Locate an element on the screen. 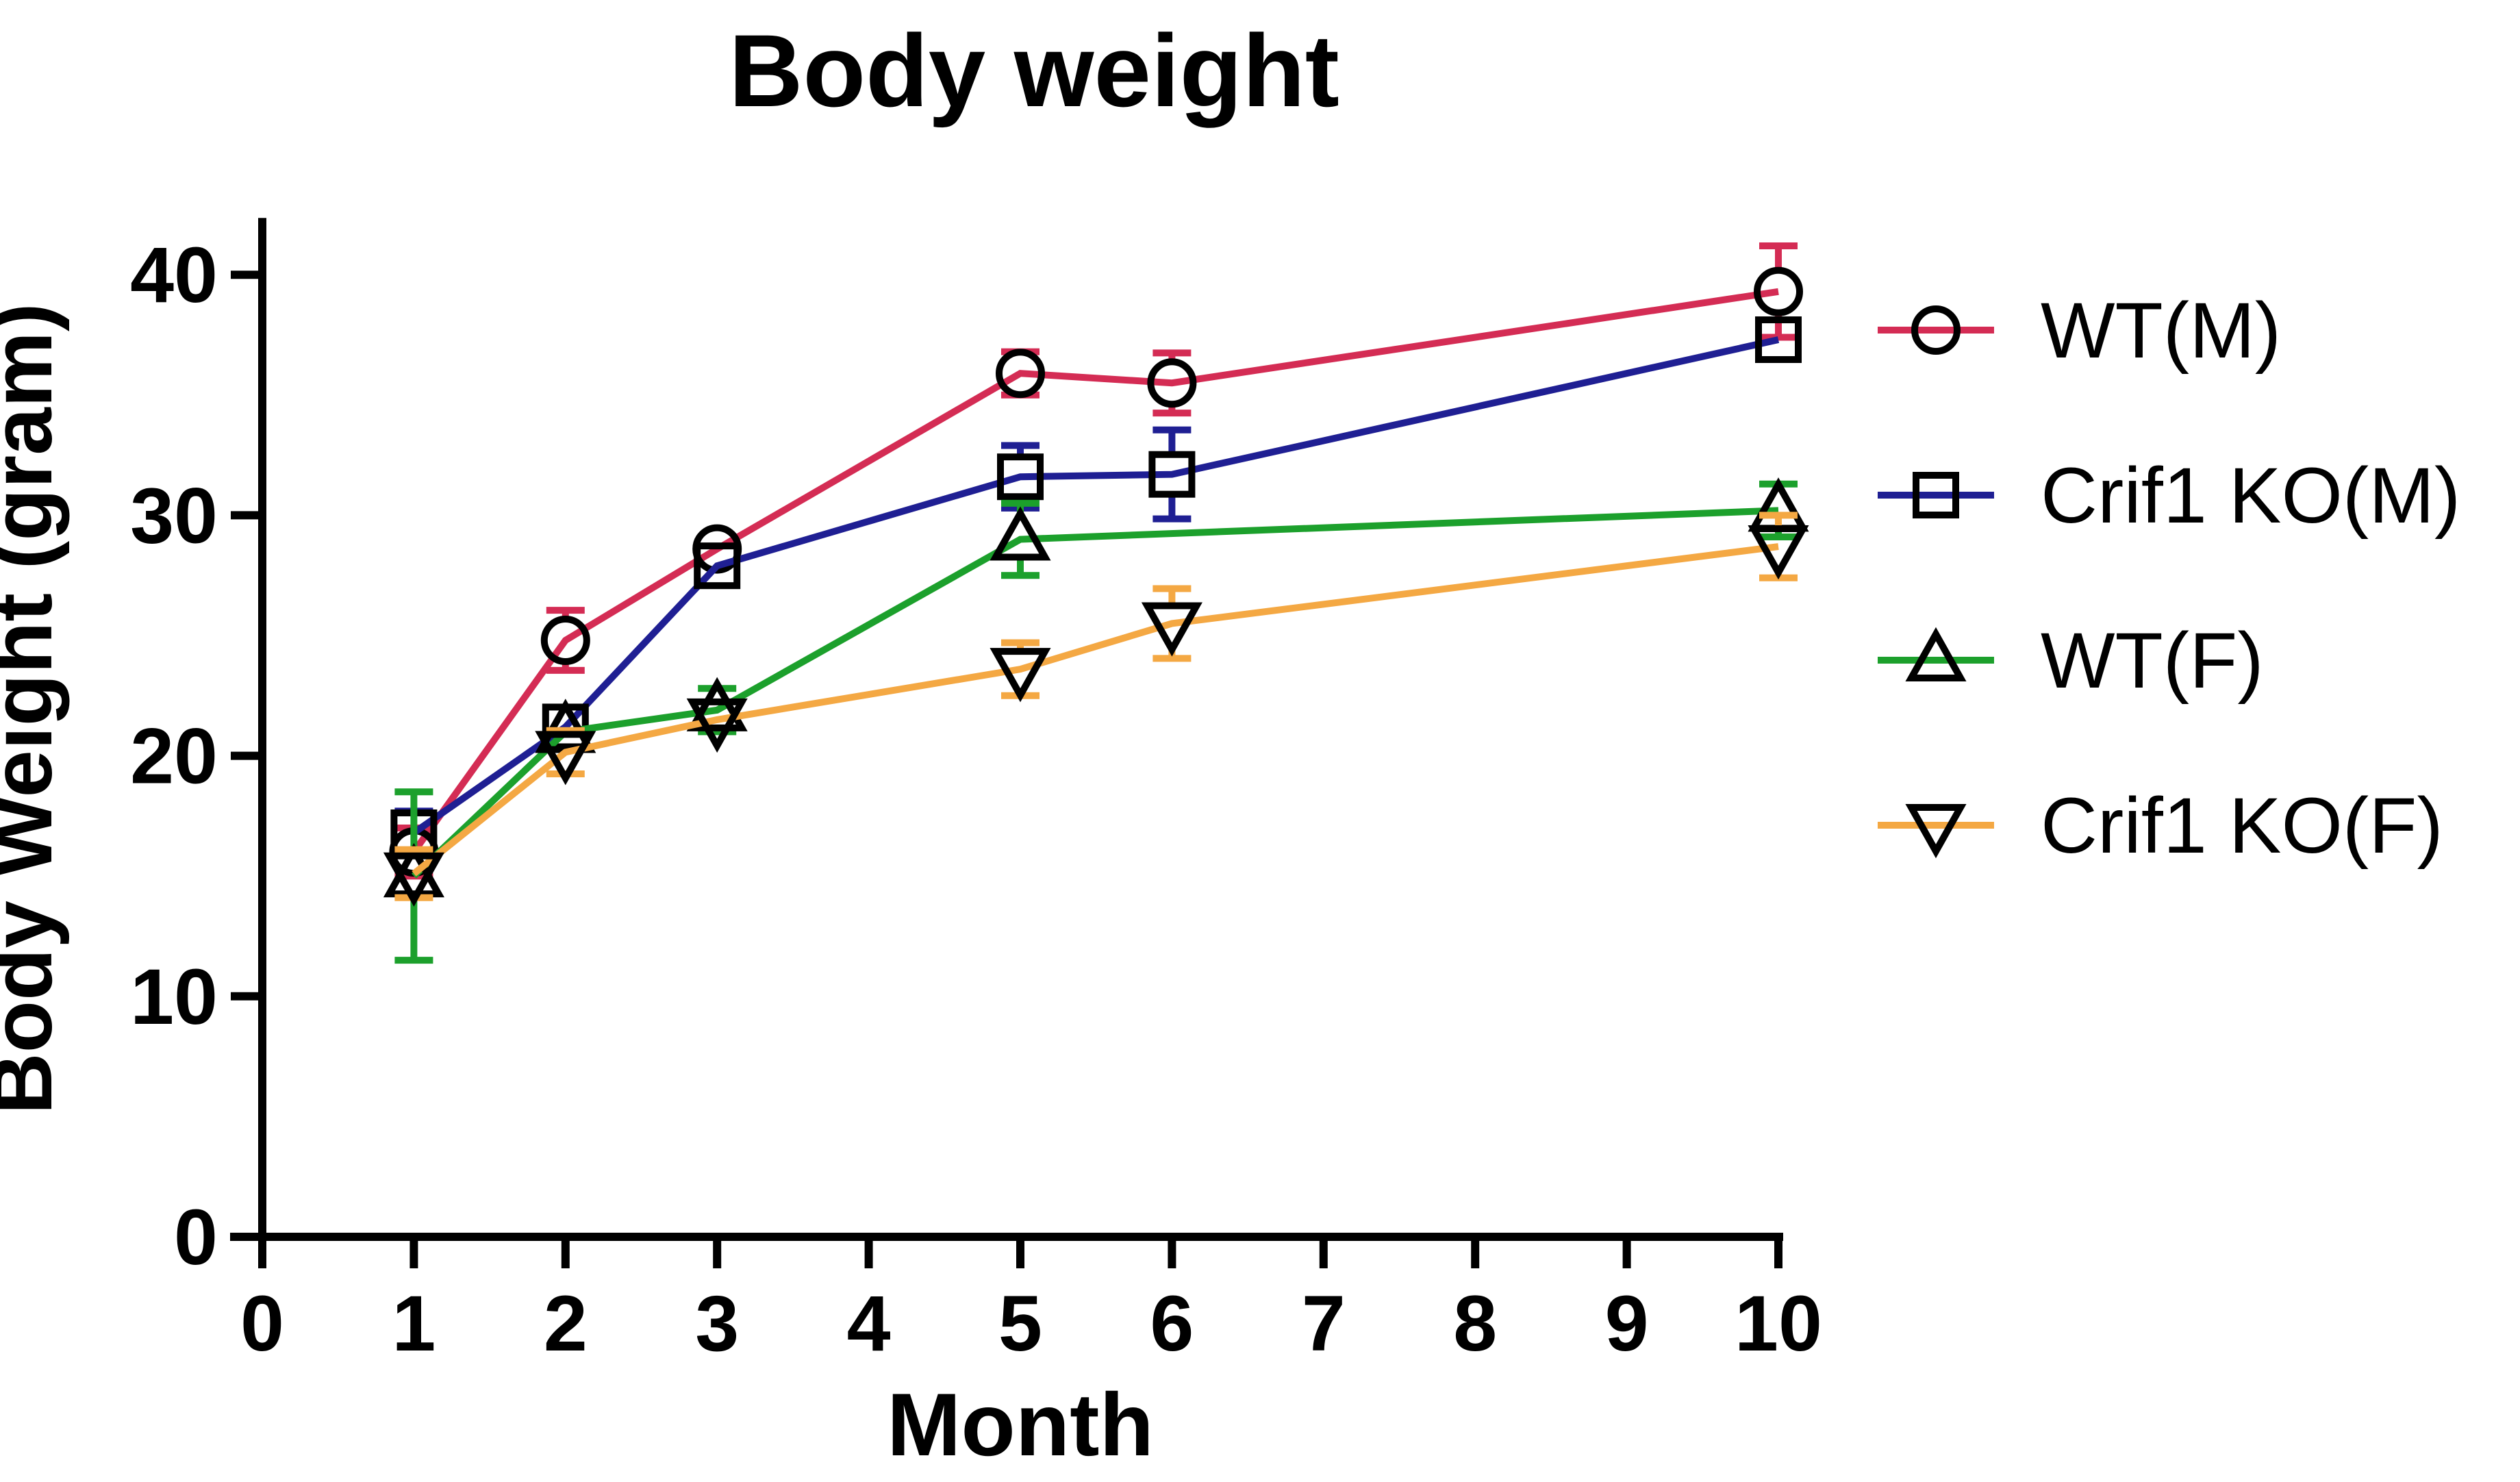 The height and width of the screenshot is (1482, 2520). legend-item: WT(F) is located at coordinates (2071, 661).